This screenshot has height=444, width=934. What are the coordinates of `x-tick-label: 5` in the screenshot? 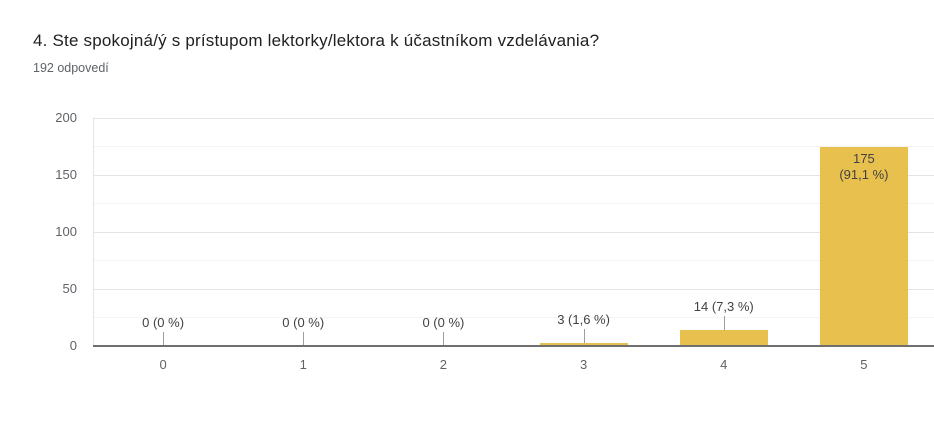 It's located at (864, 364).